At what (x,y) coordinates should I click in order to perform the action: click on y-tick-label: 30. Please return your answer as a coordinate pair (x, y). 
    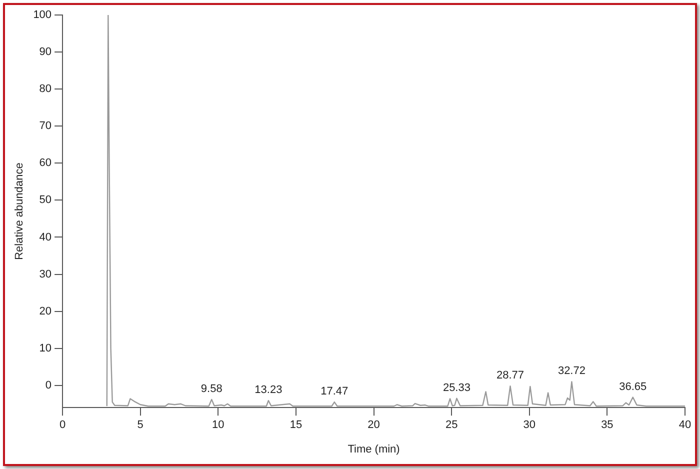
    Looking at the image, I should click on (45, 274).